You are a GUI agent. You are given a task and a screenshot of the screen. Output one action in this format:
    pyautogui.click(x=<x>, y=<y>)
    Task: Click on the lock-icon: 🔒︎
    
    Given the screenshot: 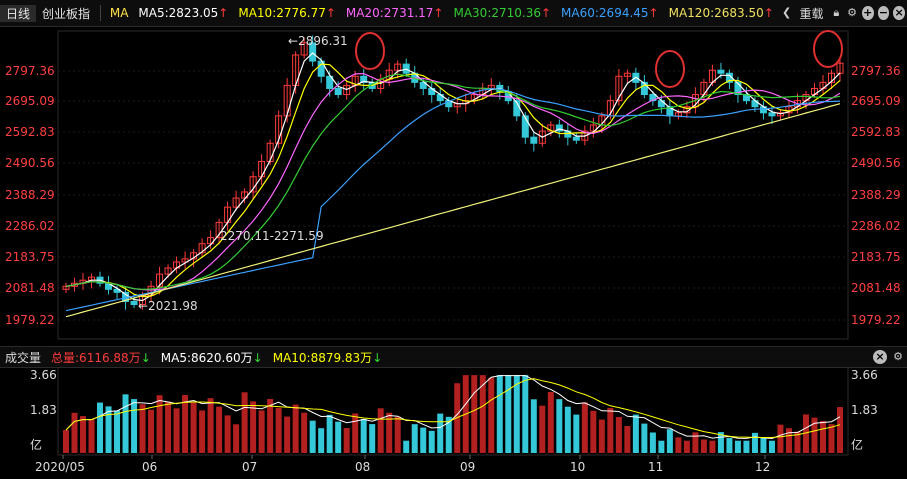 What is the action you would take?
    pyautogui.click(x=836, y=12)
    